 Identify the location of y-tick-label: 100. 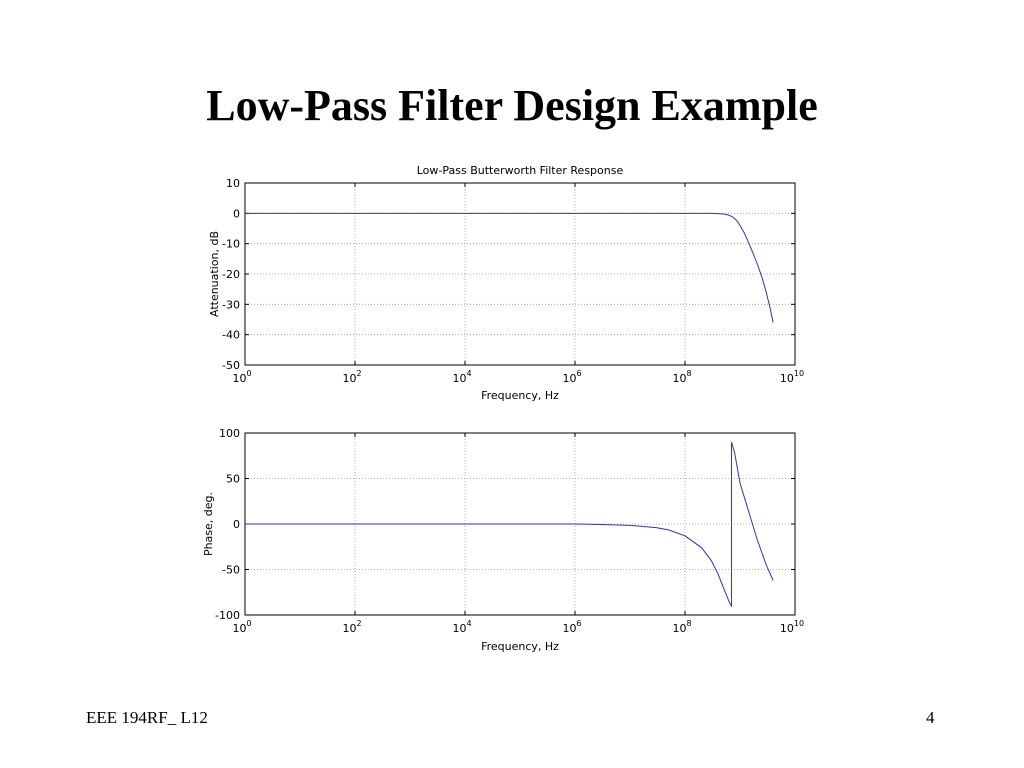
(229, 433).